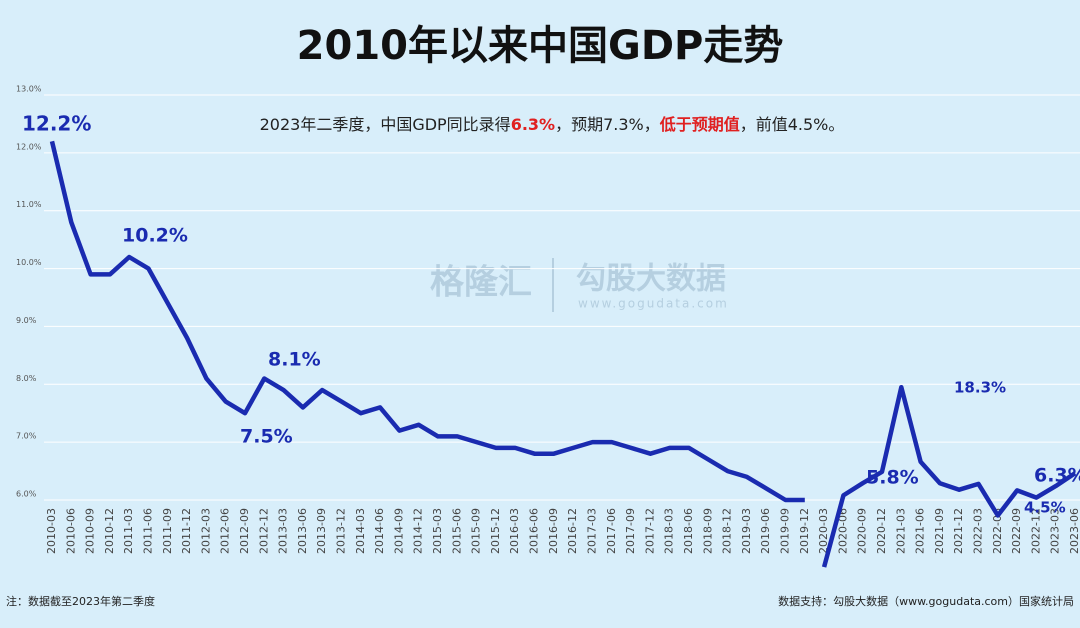 The image size is (1080, 628). Describe the element at coordinates (980, 388) in the screenshot. I see `annotation: 18.3%` at that location.